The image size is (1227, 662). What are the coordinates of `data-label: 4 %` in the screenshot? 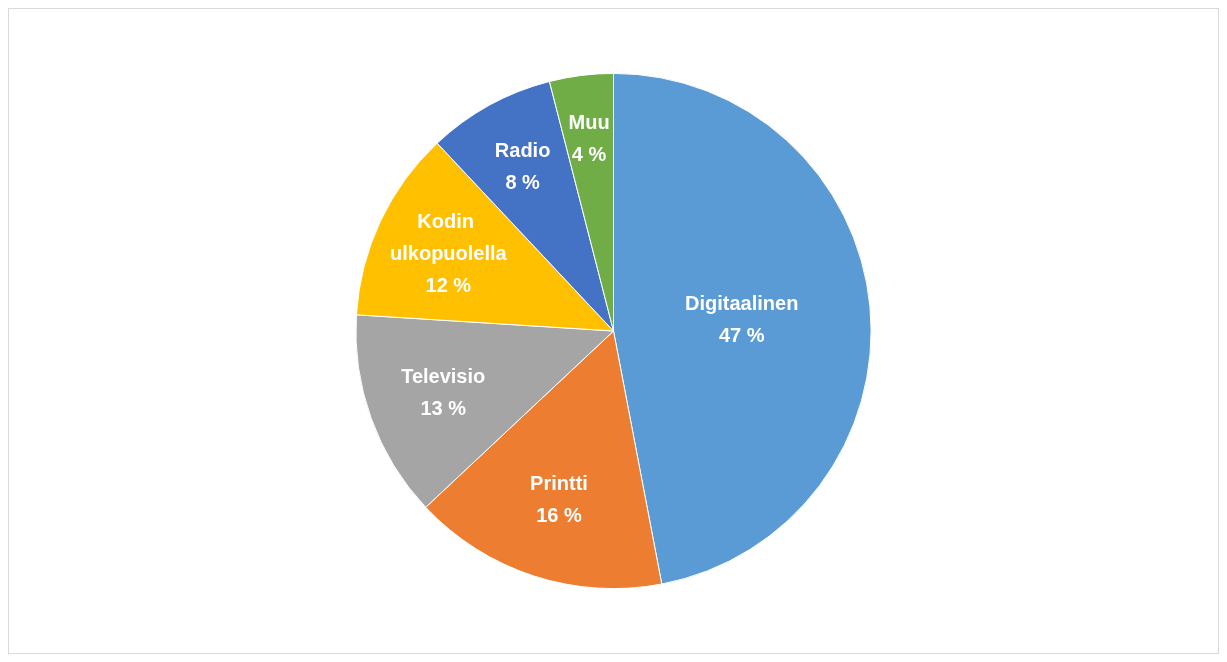 It's located at (589, 153).